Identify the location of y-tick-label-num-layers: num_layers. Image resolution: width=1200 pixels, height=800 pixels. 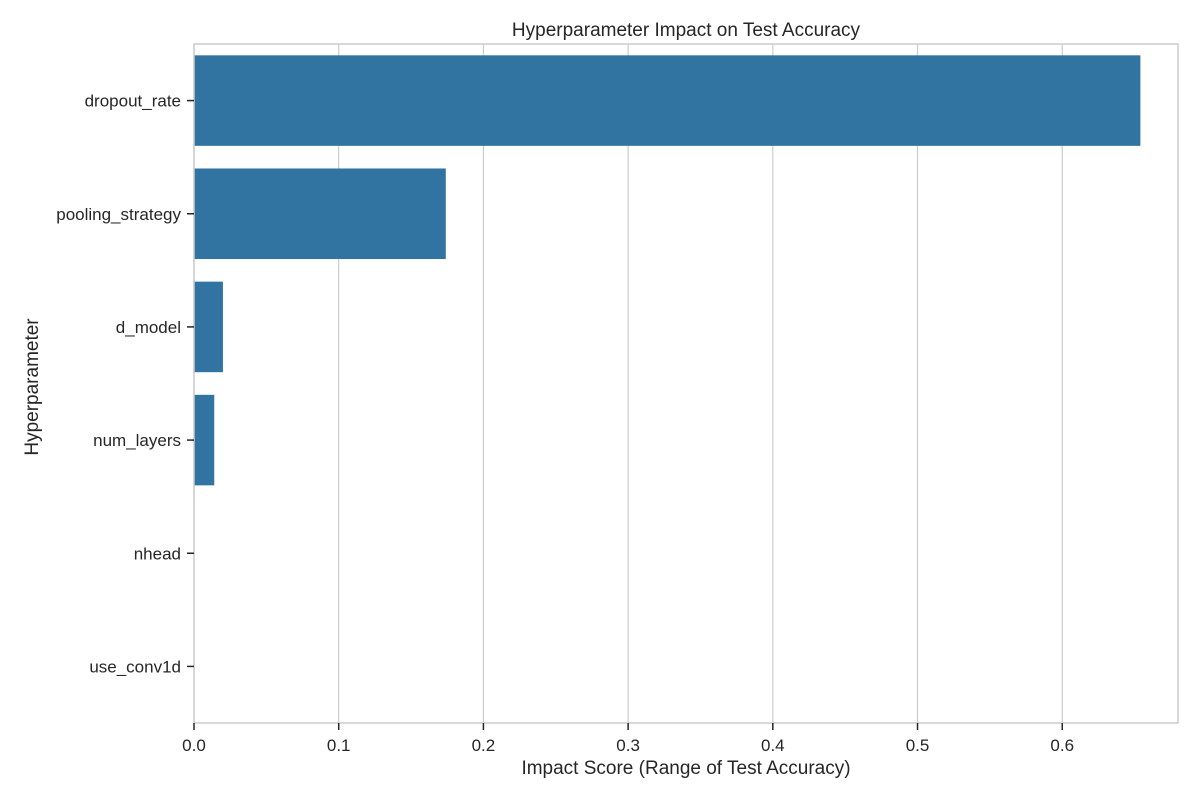
(137, 440).